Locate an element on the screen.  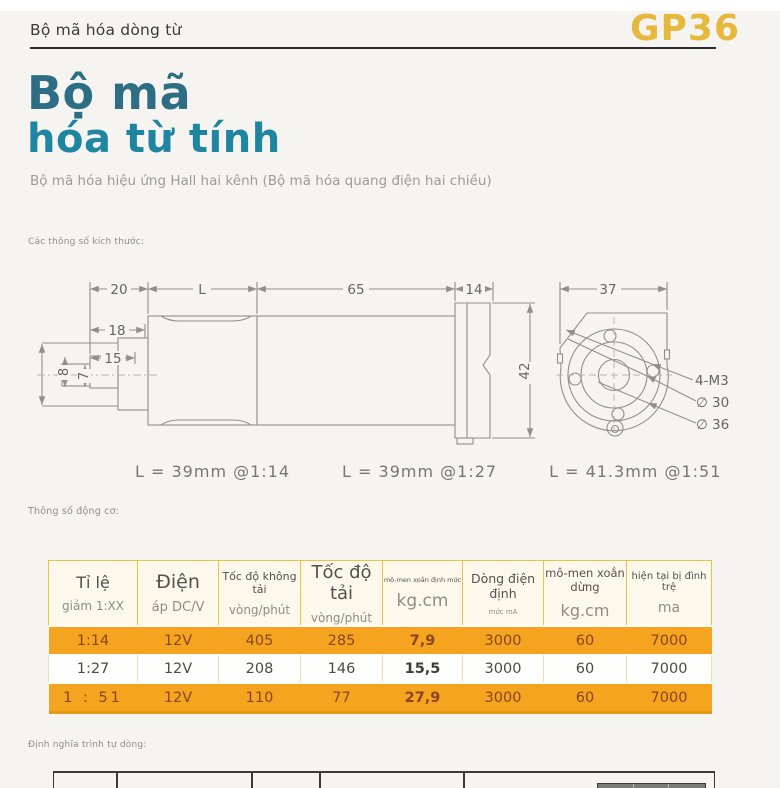
spec-row-1-27: 1:27 12V 208 146 15,5 3000 60 7000 is located at coordinates (380, 669).